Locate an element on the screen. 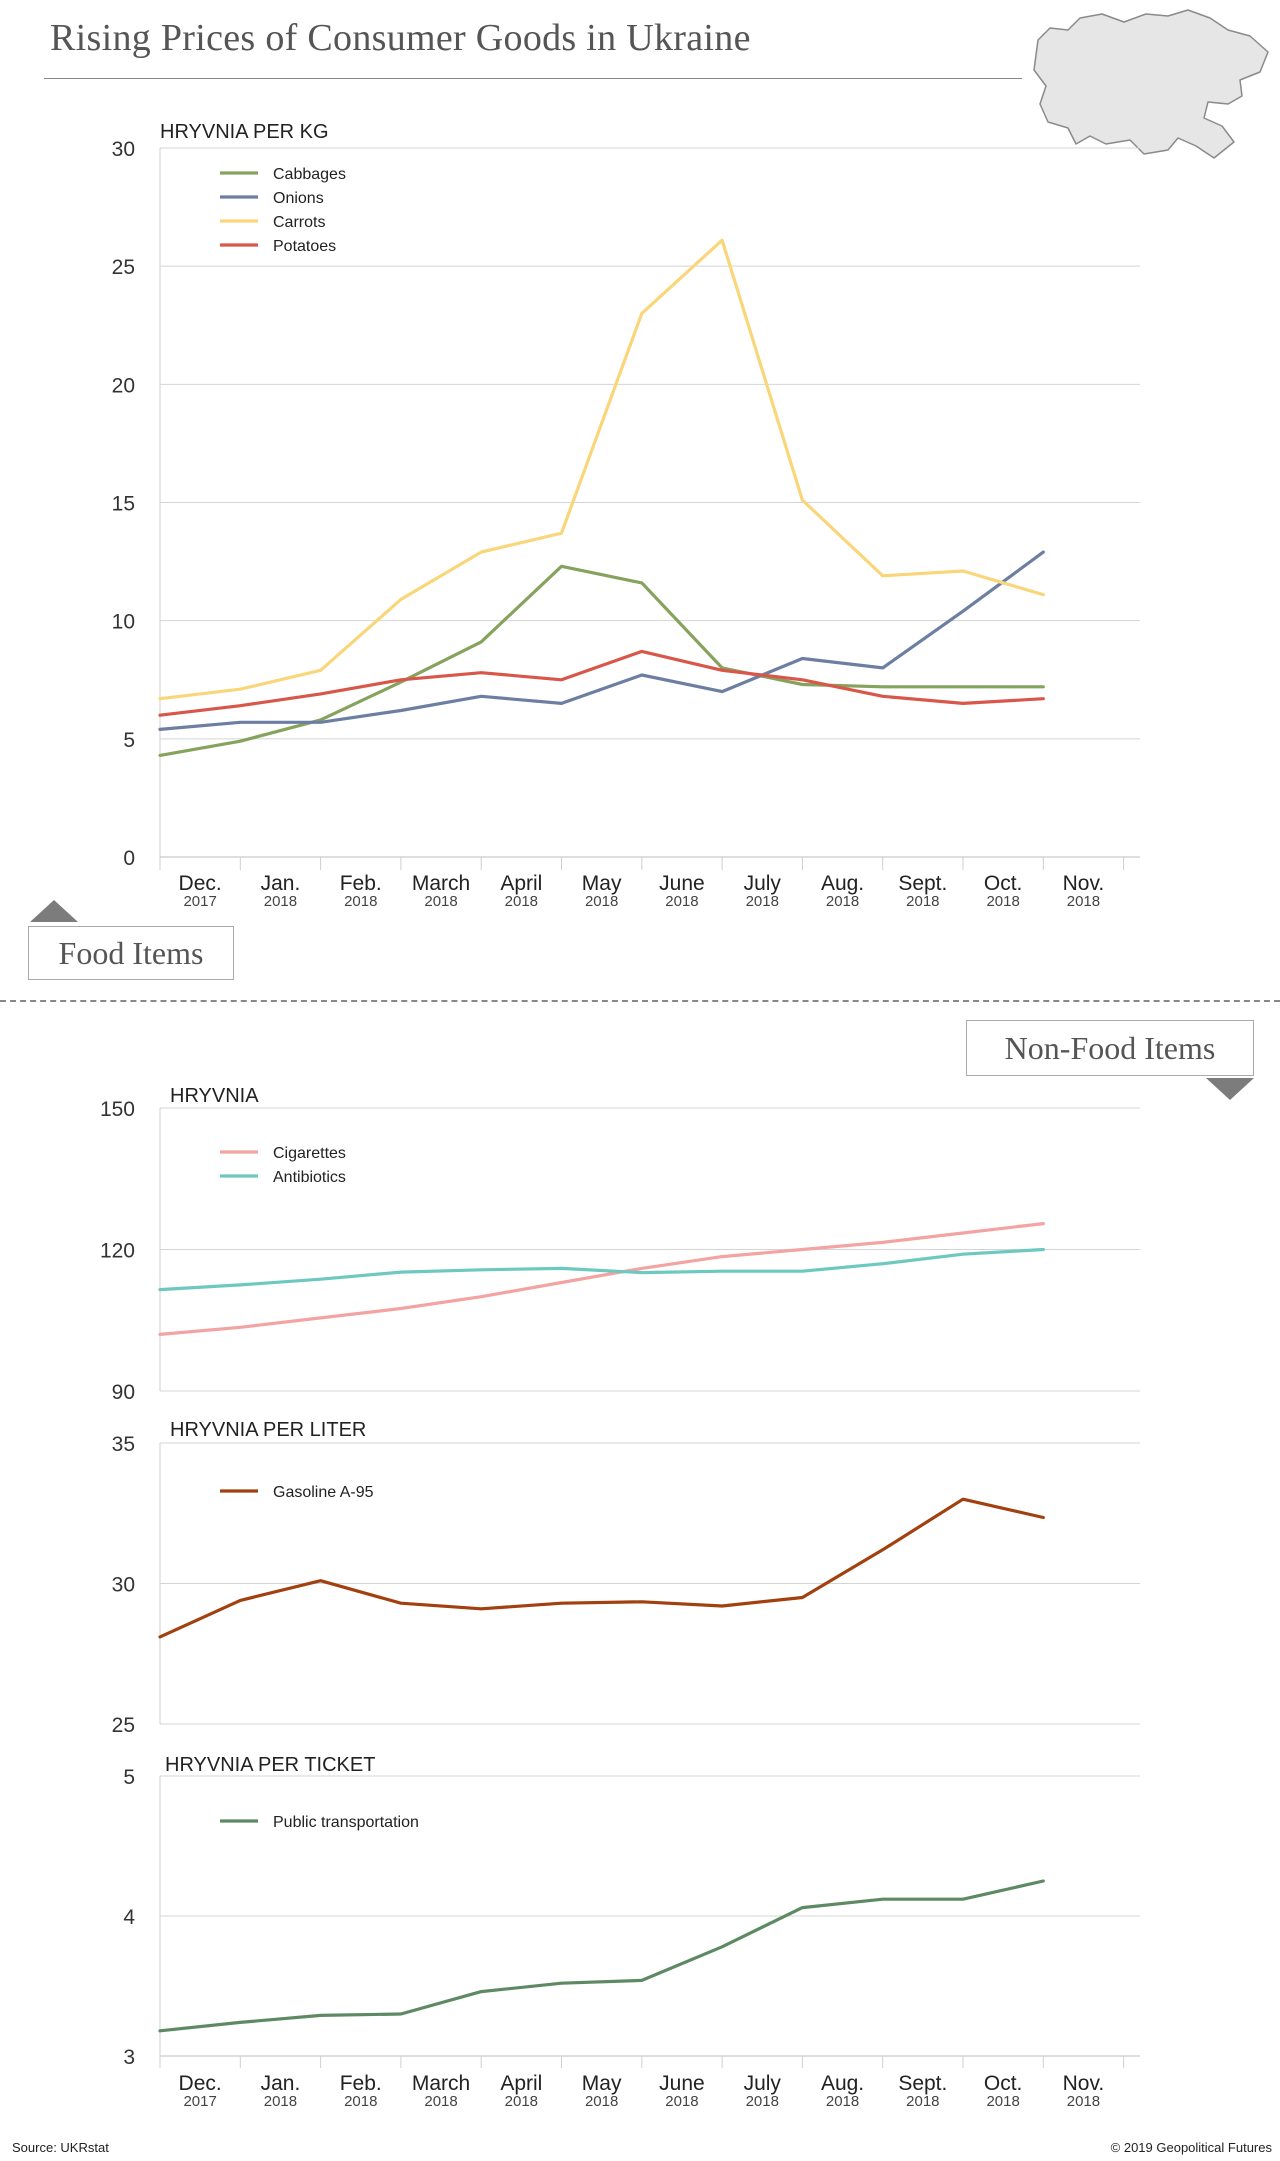 Image resolution: width=1280 pixels, height=2161 pixels. series-line-antibiotics is located at coordinates (601, 1269).